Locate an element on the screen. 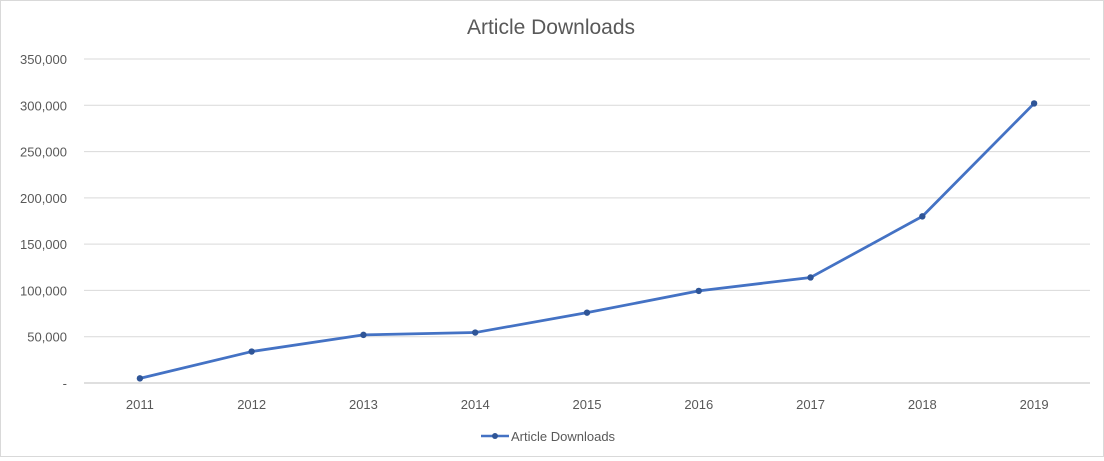 The width and height of the screenshot is (1104, 461). legend-marker-swatch is located at coordinates (495, 436).